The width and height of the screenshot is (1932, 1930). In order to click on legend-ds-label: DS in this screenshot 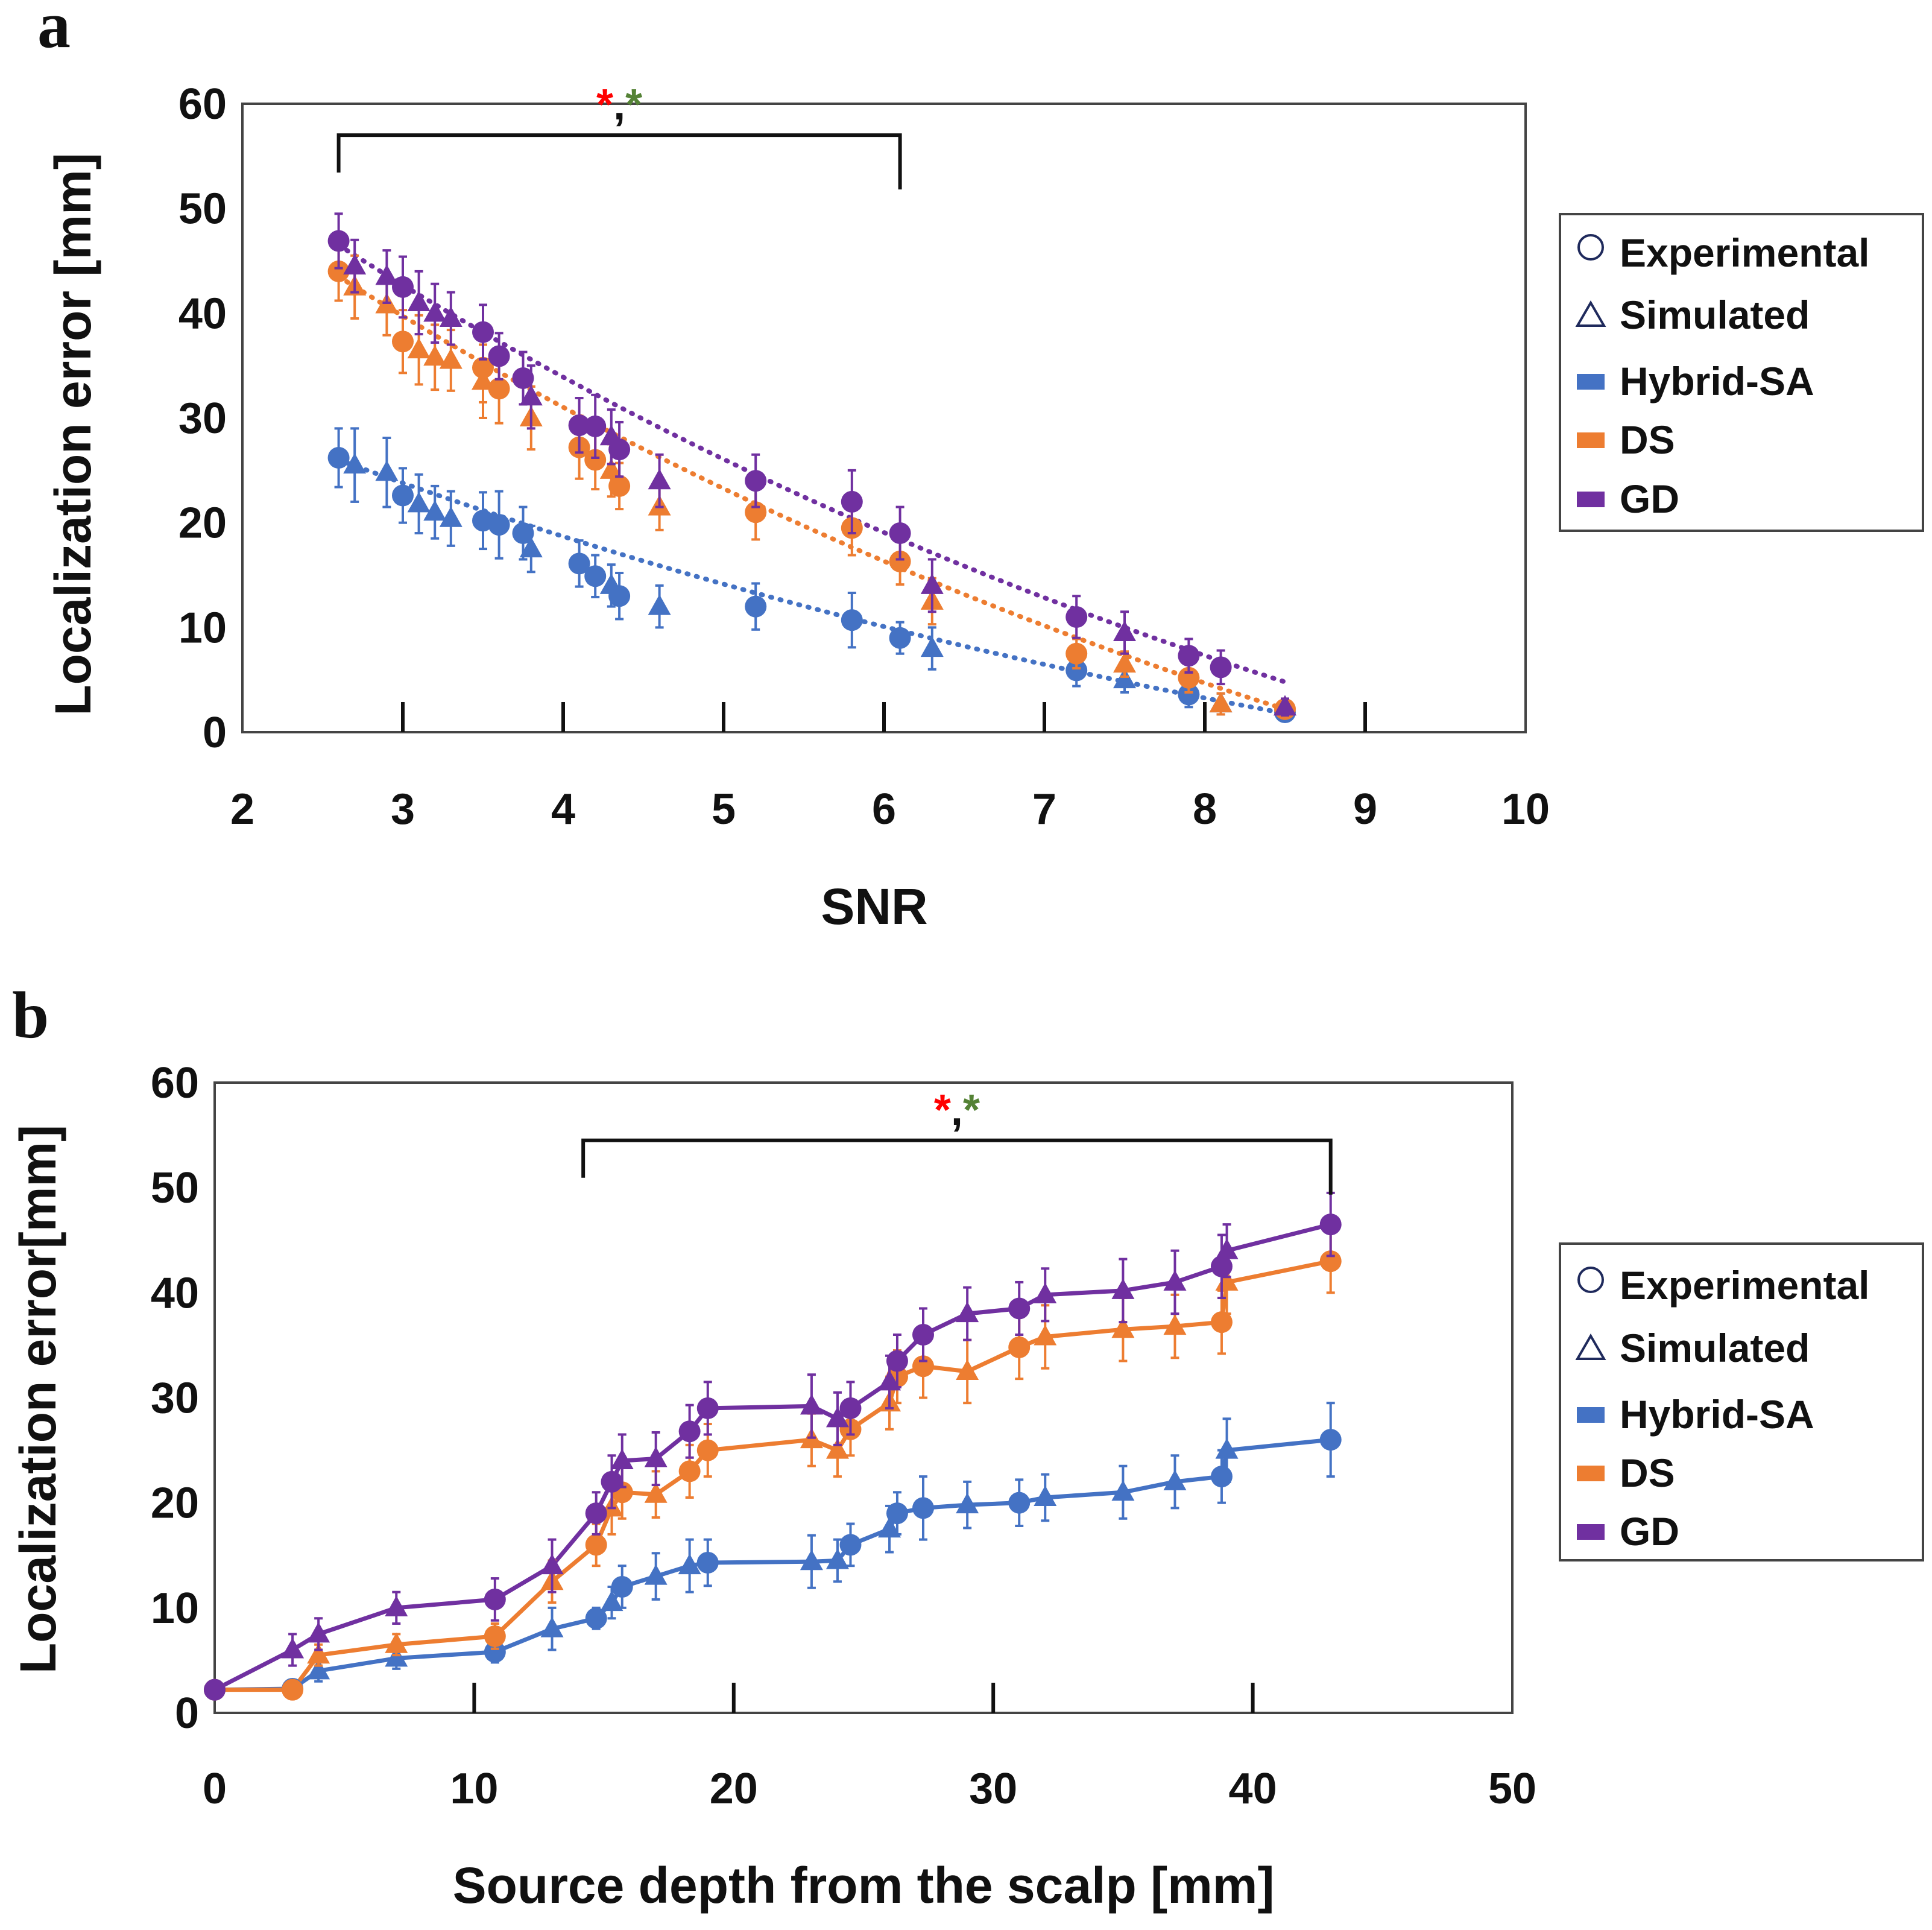, I will do `click(1647, 439)`.